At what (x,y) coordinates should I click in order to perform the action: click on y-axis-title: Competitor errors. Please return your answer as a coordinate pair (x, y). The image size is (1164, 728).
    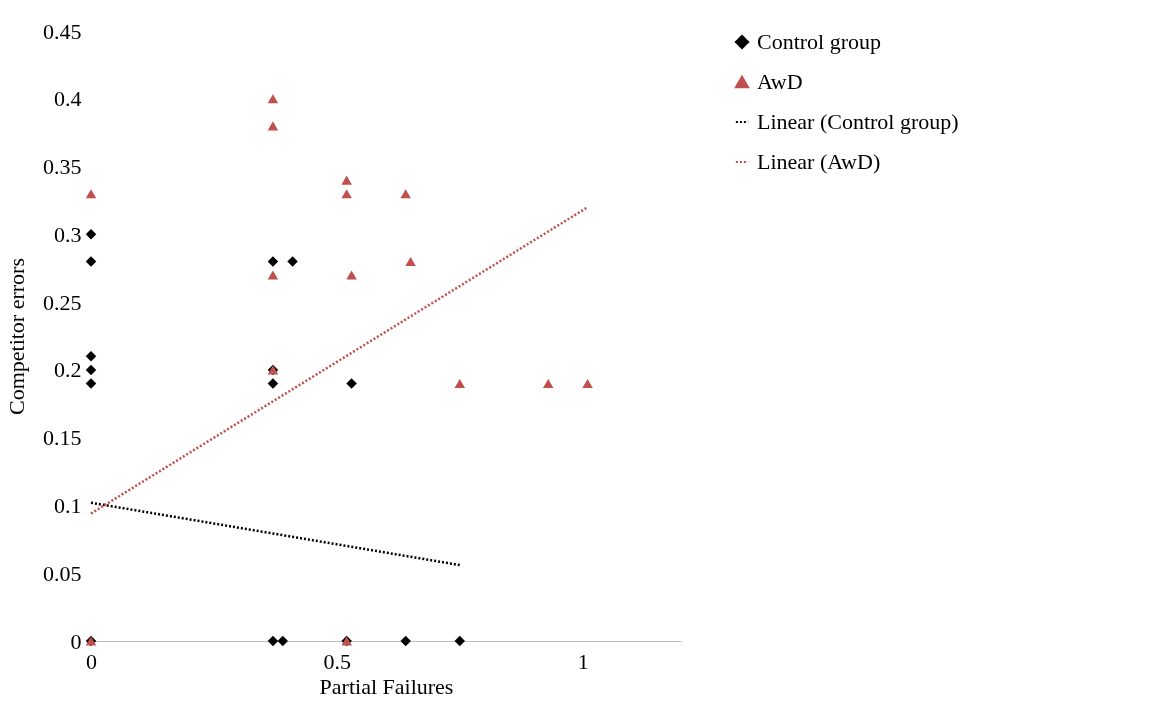
    Looking at the image, I should click on (16, 336).